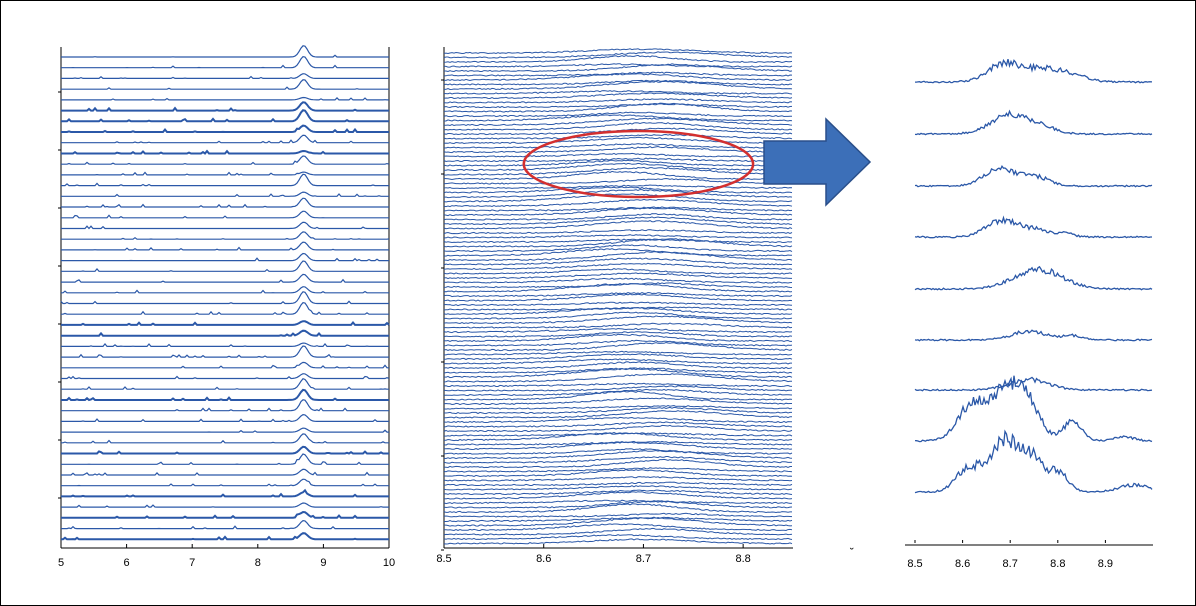 The height and width of the screenshot is (606, 1196). I want to click on right-x-tick-label: 8.6, so click(962, 564).